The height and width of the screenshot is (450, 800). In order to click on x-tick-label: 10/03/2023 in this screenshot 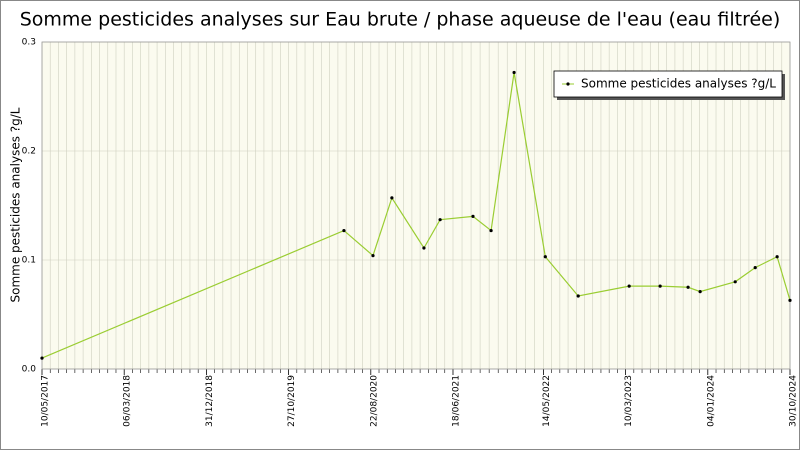, I will do `click(629, 401)`.